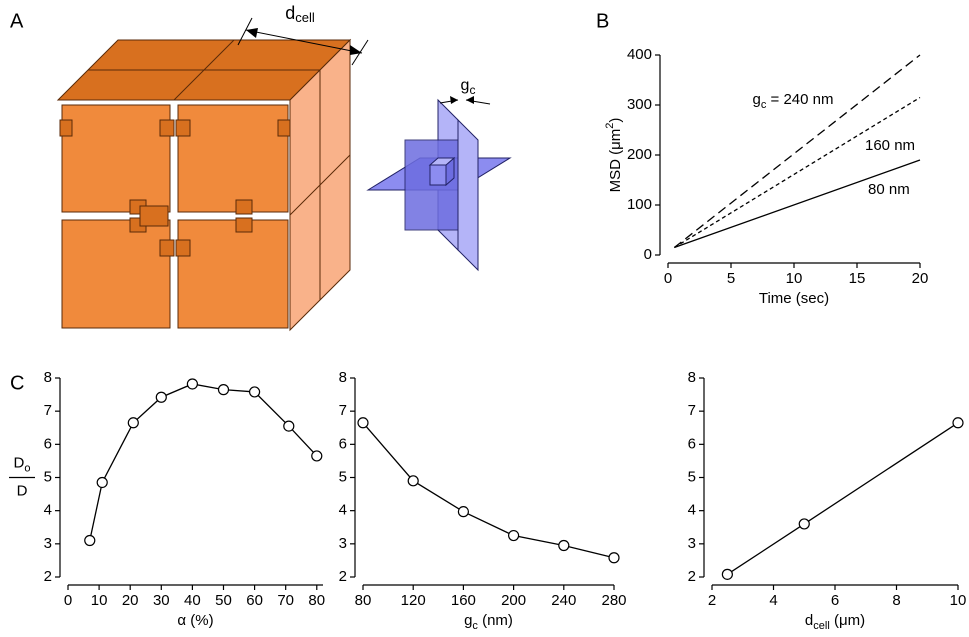 This screenshot has height=637, width=969. Describe the element at coordinates (463, 600) in the screenshot. I see `x-tick-label: 160` at that location.